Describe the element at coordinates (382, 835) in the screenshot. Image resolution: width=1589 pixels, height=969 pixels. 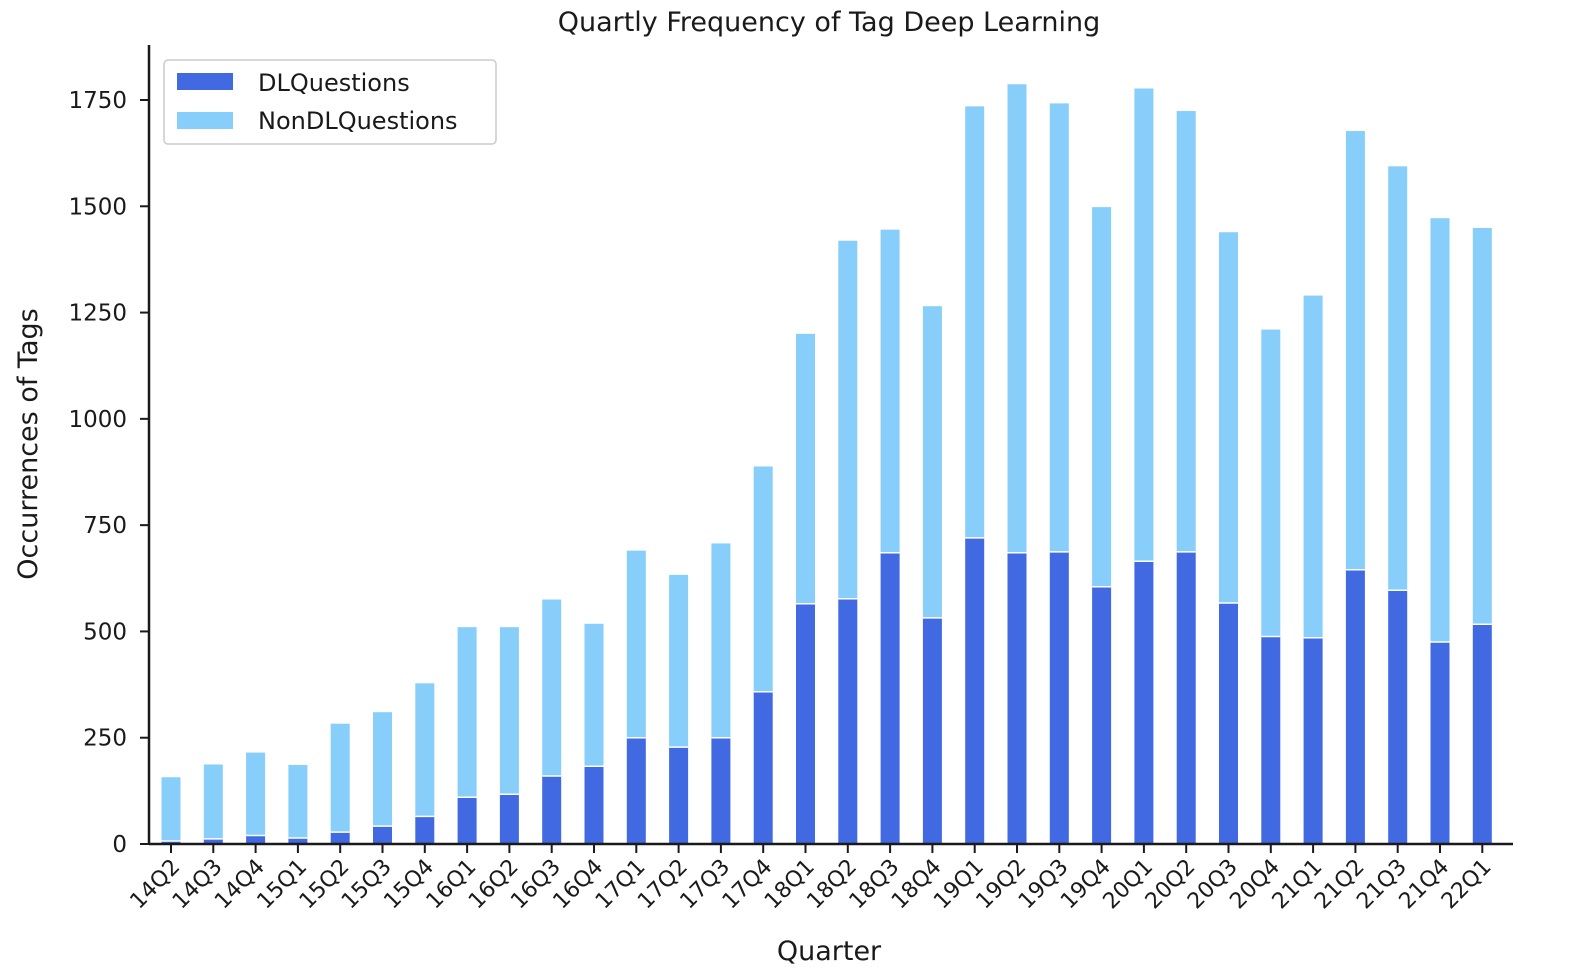
I see `bar-dlquestions-15Q3` at that location.